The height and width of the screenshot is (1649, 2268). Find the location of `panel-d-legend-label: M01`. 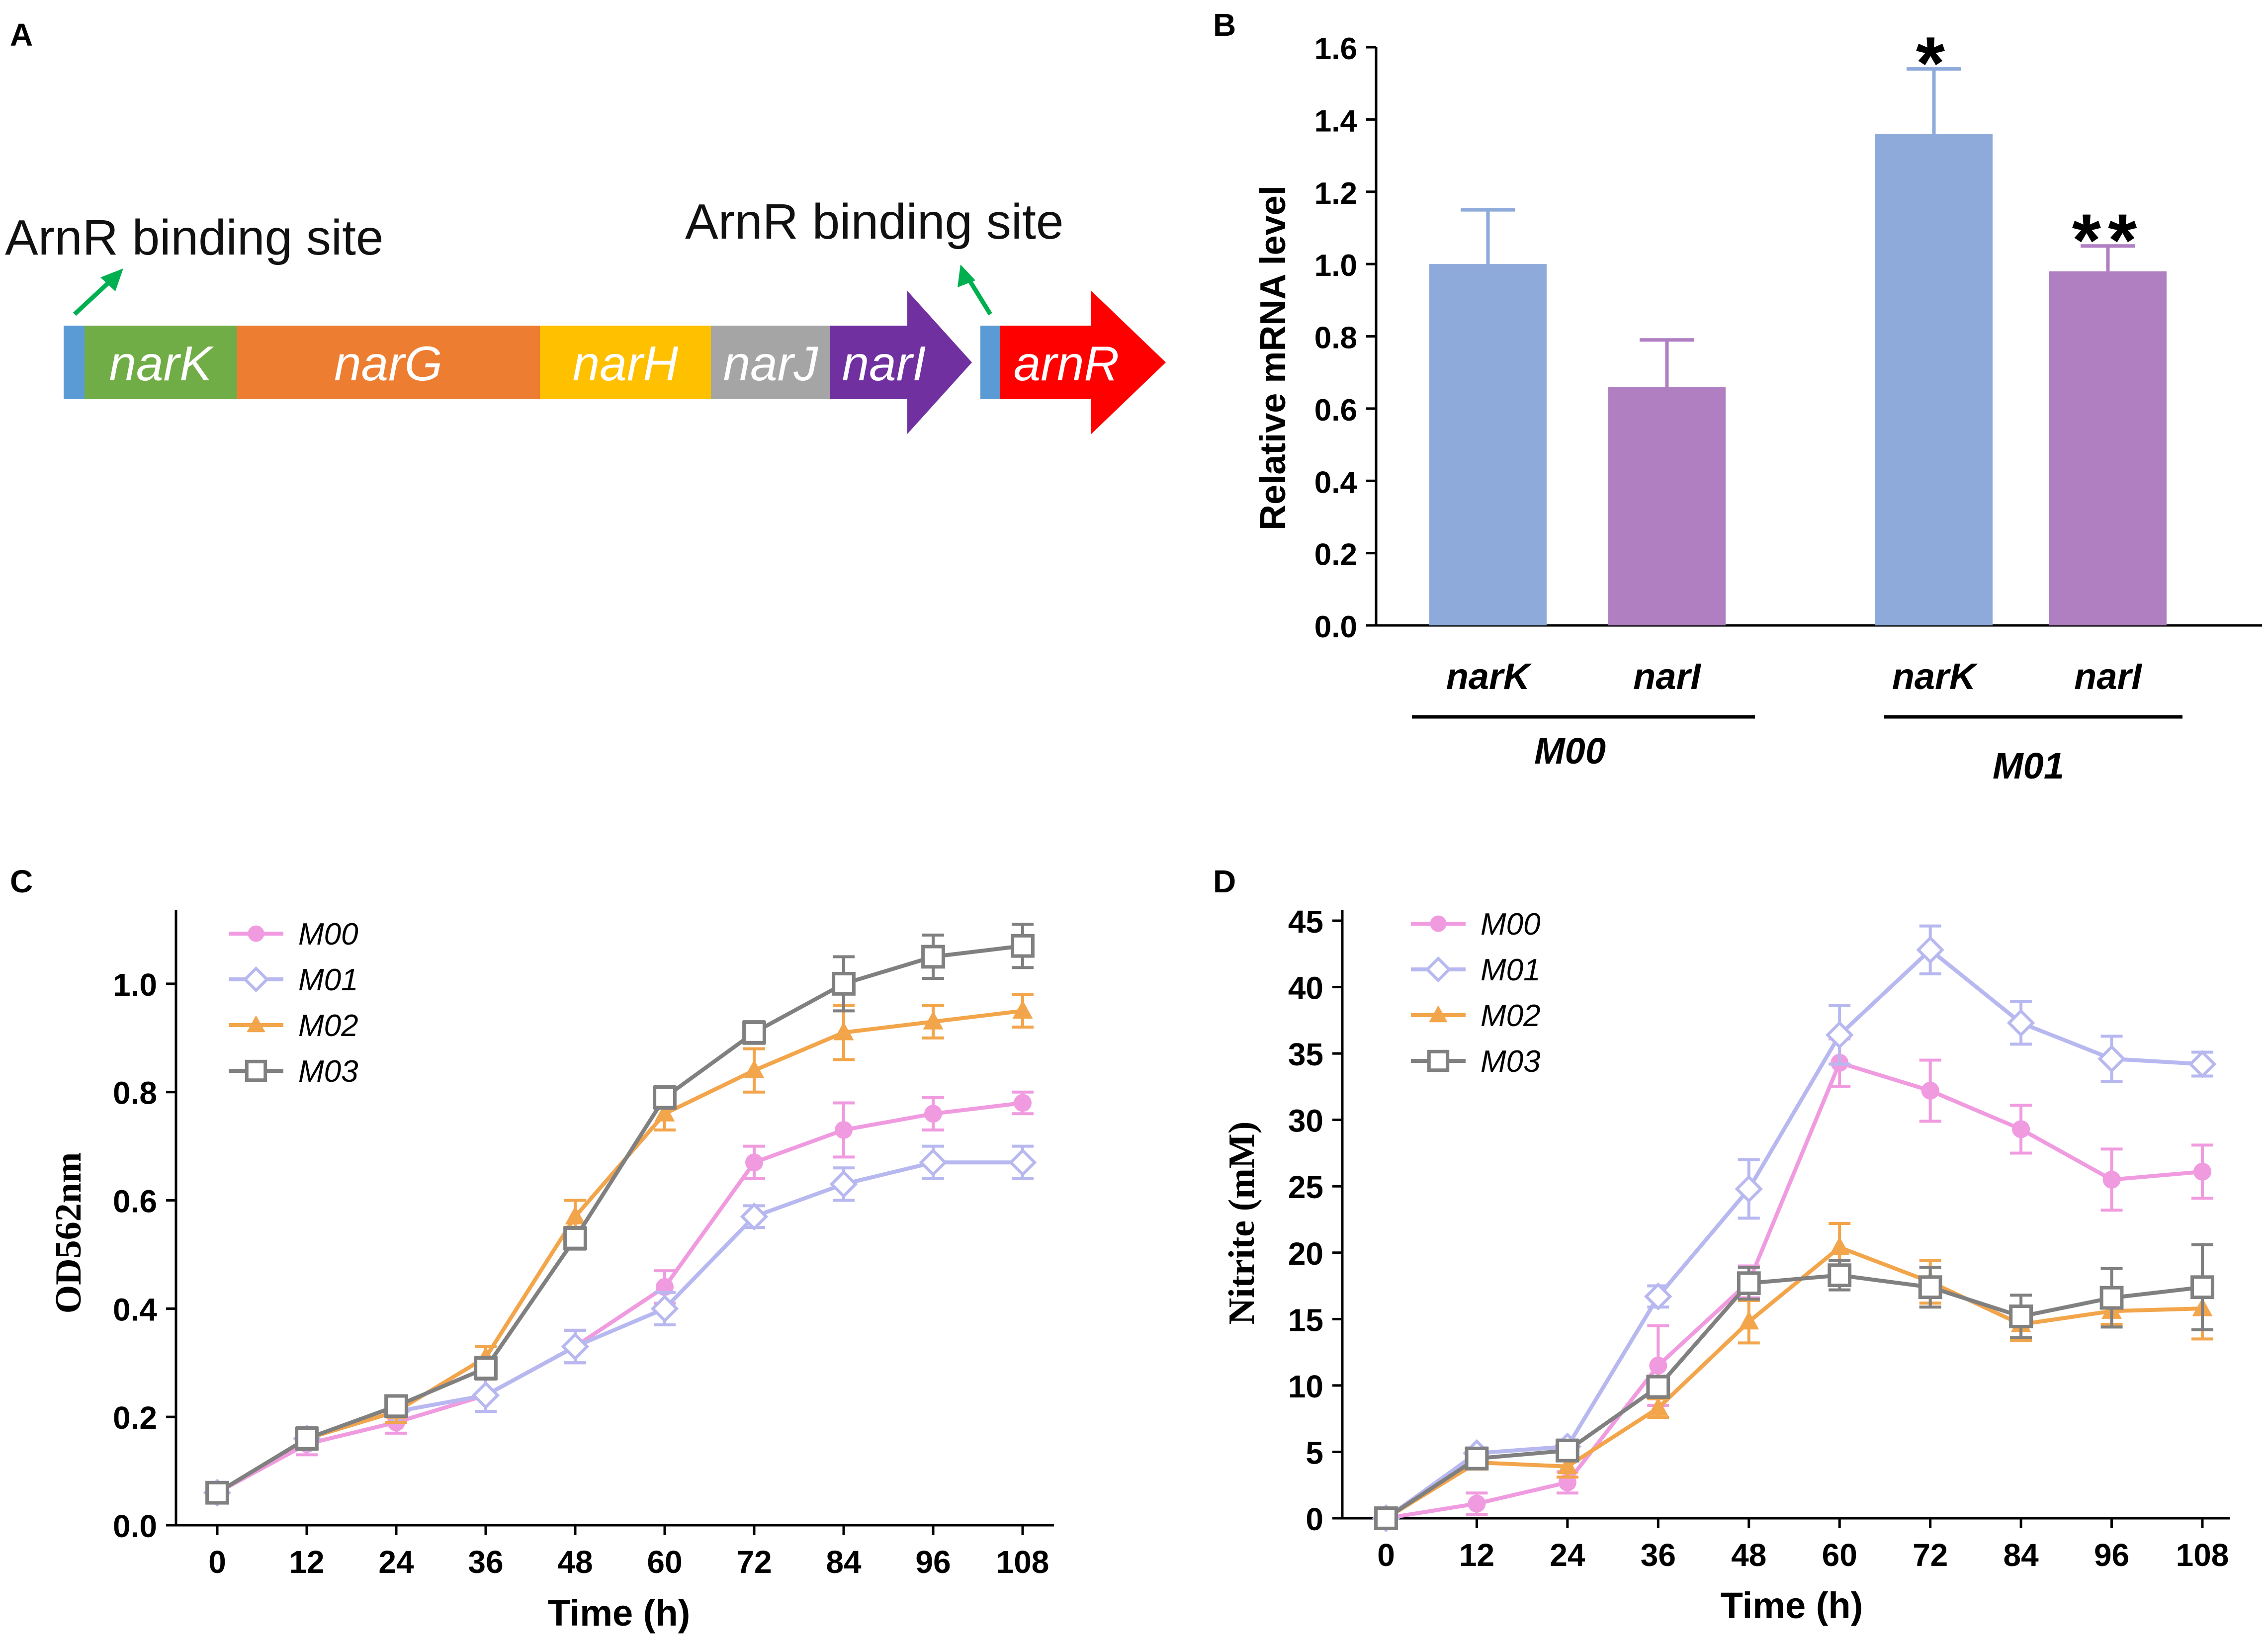

panel-d-legend-label: M01 is located at coordinates (1511, 970).